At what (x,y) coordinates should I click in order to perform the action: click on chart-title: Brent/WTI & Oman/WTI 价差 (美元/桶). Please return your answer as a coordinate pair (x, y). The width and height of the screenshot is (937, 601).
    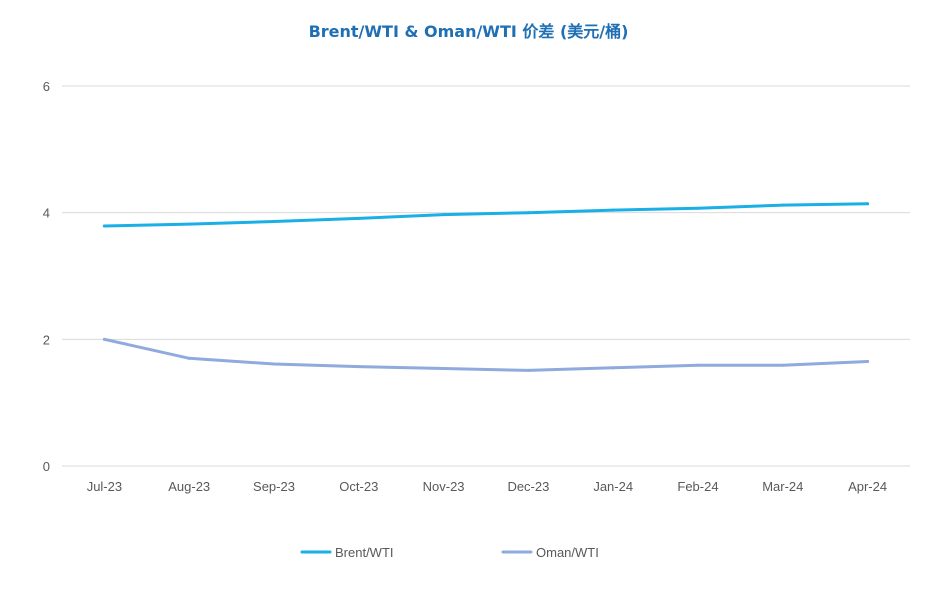
    Looking at the image, I should click on (468, 31).